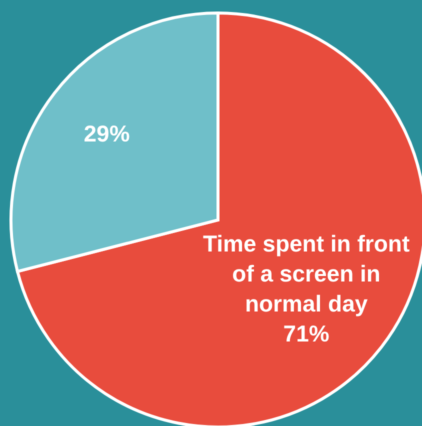 Image resolution: width=422 pixels, height=426 pixels. I want to click on data-label: 71%, so click(306, 333).